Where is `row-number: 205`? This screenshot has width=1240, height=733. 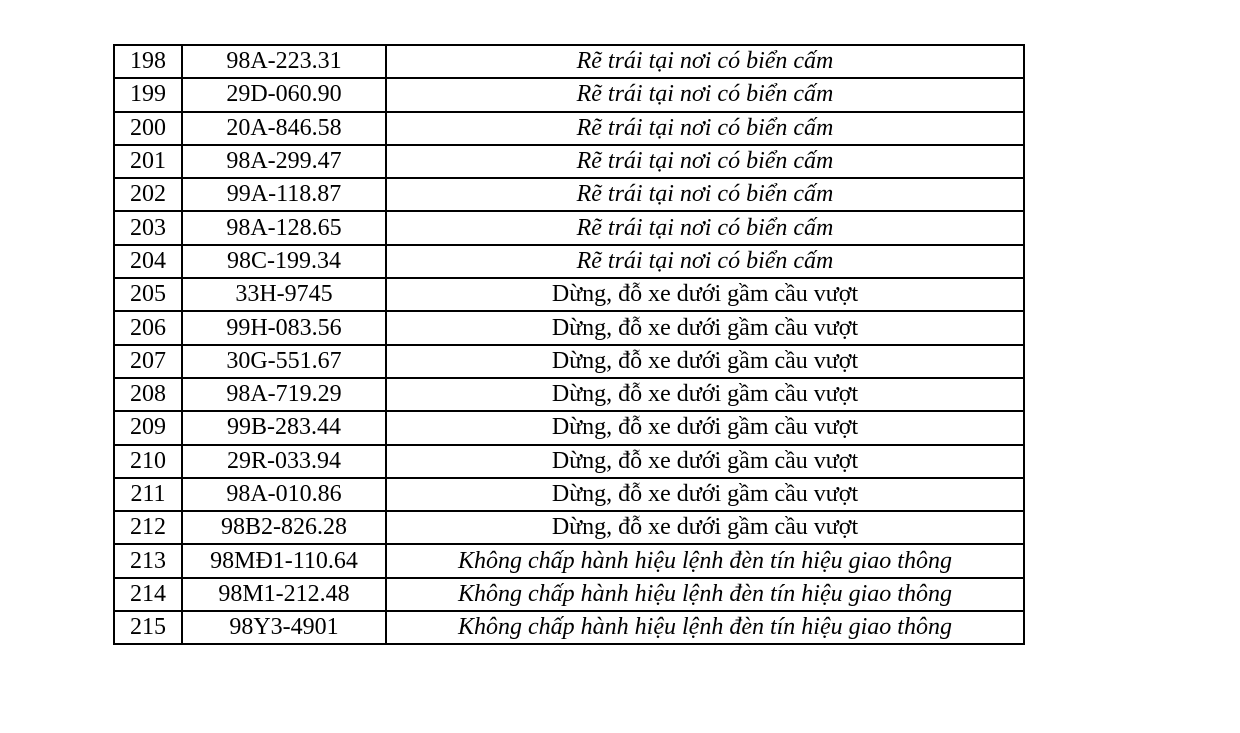 row-number: 205 is located at coordinates (148, 295).